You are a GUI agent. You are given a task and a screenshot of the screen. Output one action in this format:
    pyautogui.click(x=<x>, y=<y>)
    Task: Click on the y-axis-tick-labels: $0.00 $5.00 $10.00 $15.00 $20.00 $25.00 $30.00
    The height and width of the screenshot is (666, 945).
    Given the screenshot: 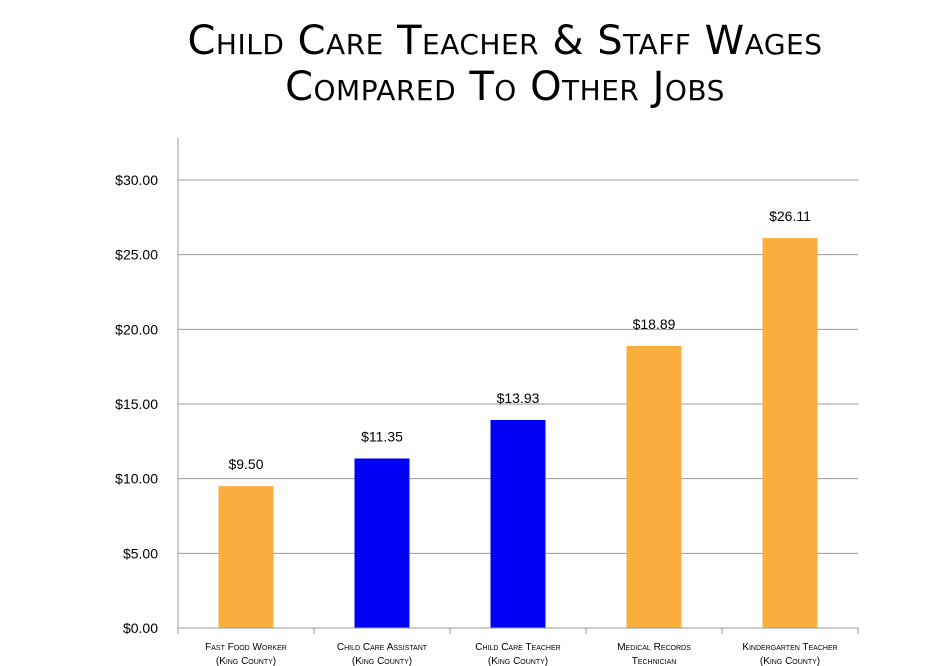 What is the action you would take?
    pyautogui.click(x=136, y=404)
    